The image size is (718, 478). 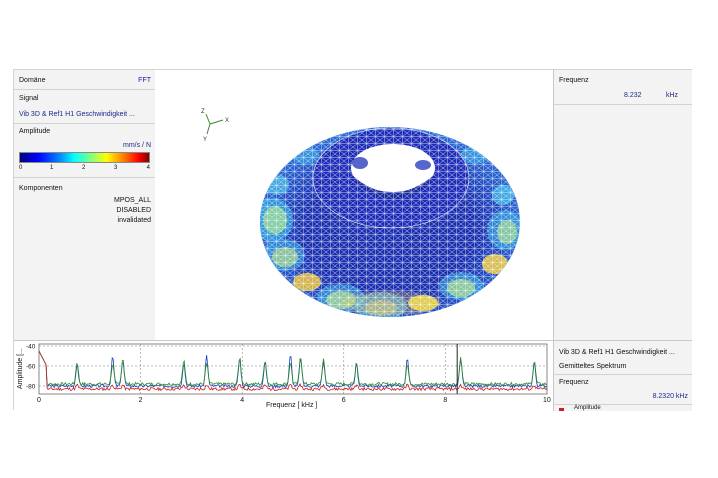 I want to click on legend-swatch, so click(x=561, y=409).